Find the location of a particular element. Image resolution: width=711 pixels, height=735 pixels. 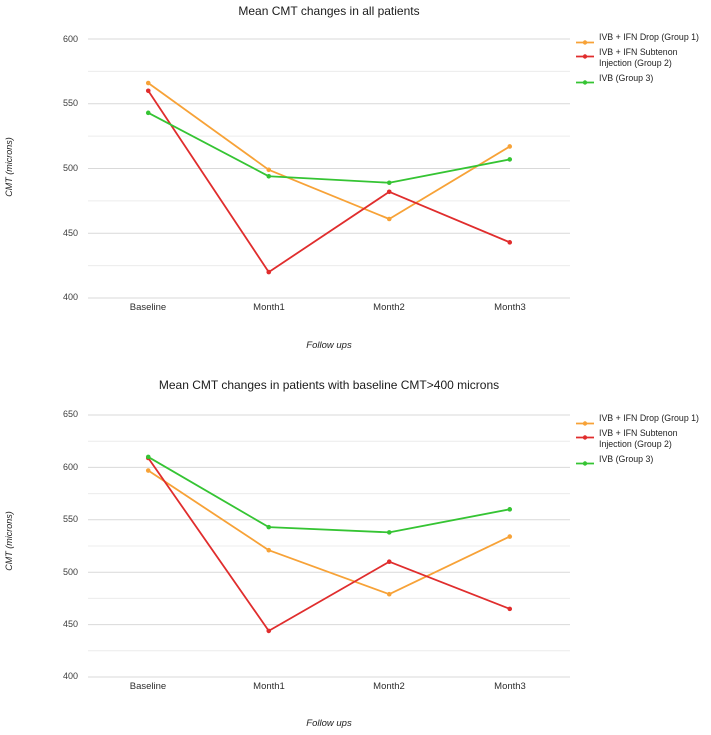

chart-title: Mean CMT changes in all patients is located at coordinates (329, 11).